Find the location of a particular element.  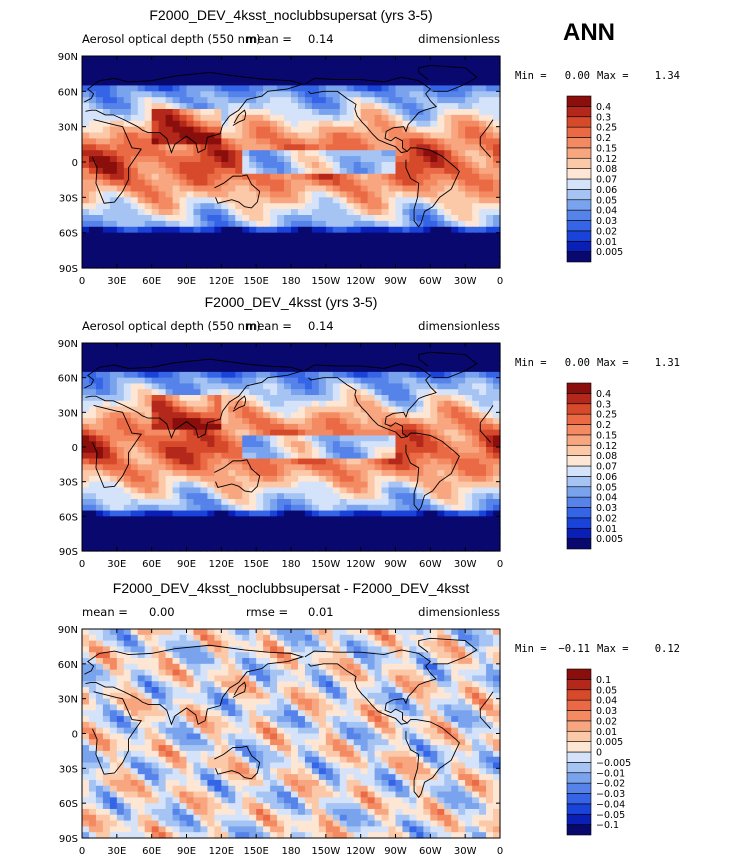

colorbar-label: 0.04 is located at coordinates (606, 498).